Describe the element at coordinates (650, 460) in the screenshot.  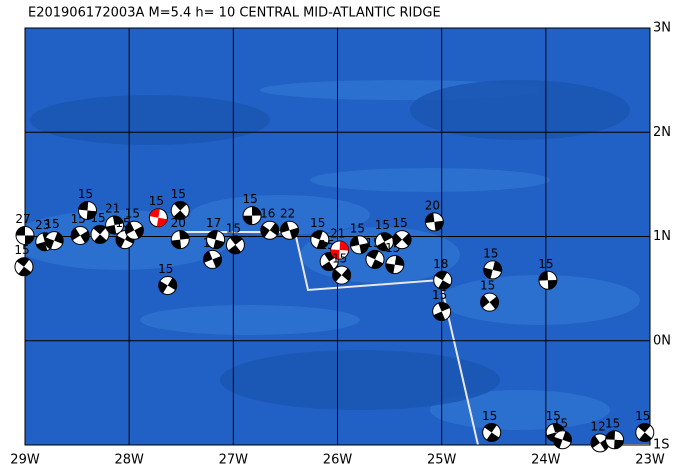
I see `x-tick-label: 23W` at that location.